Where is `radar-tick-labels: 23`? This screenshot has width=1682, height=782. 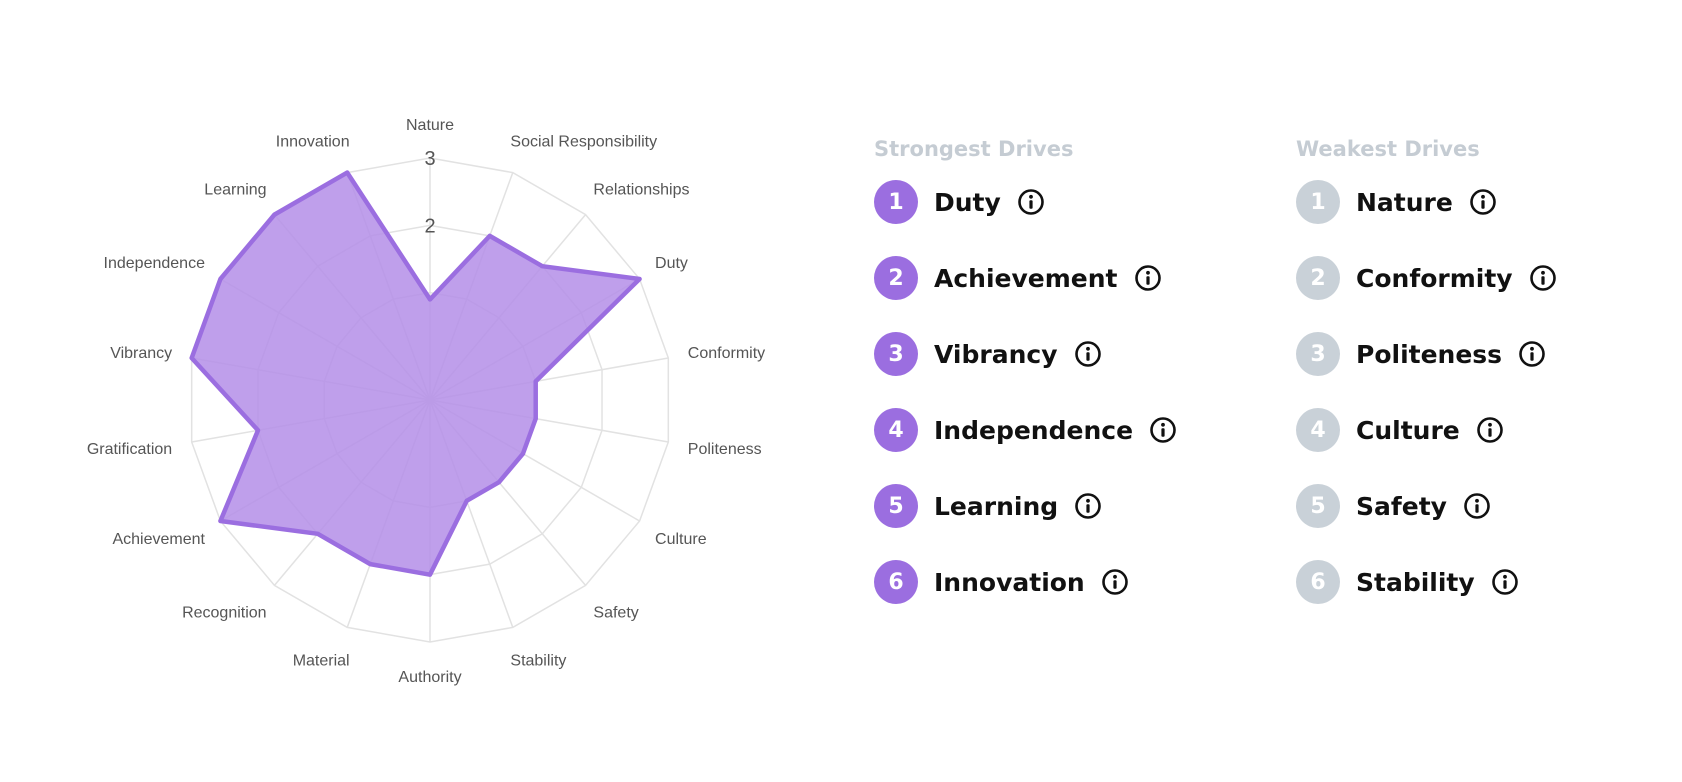 radar-tick-labels: 23 is located at coordinates (429, 192).